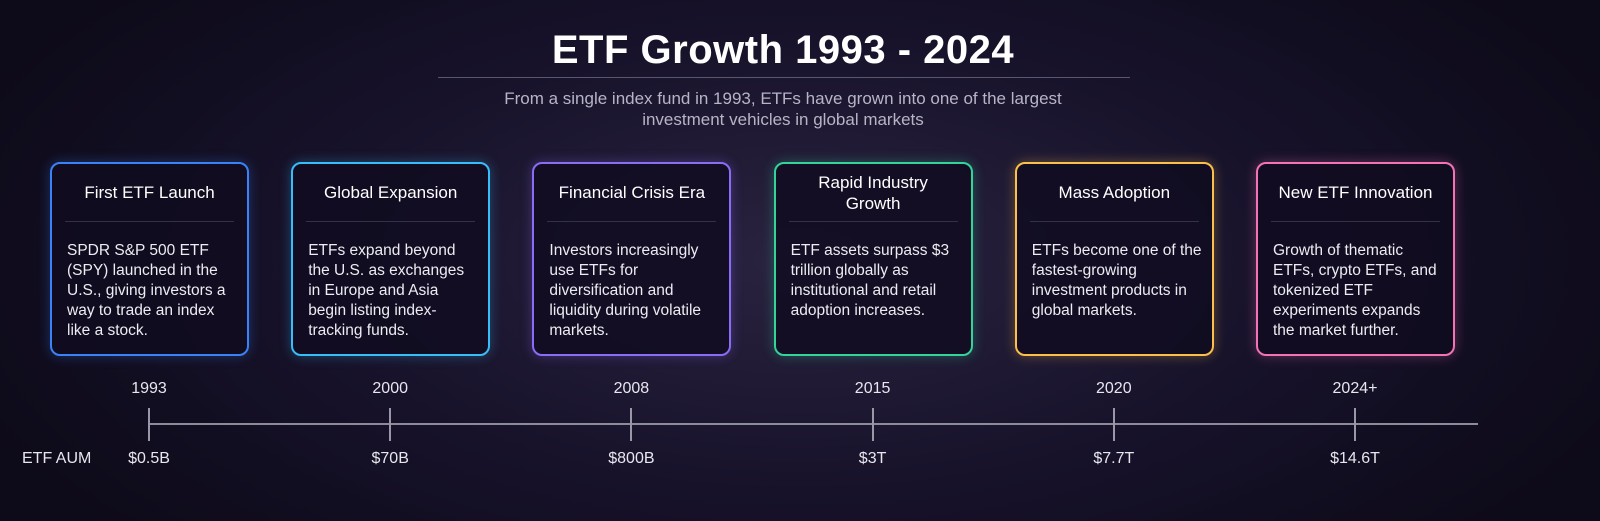  I want to click on aum-value: $14.6T, so click(1355, 458).